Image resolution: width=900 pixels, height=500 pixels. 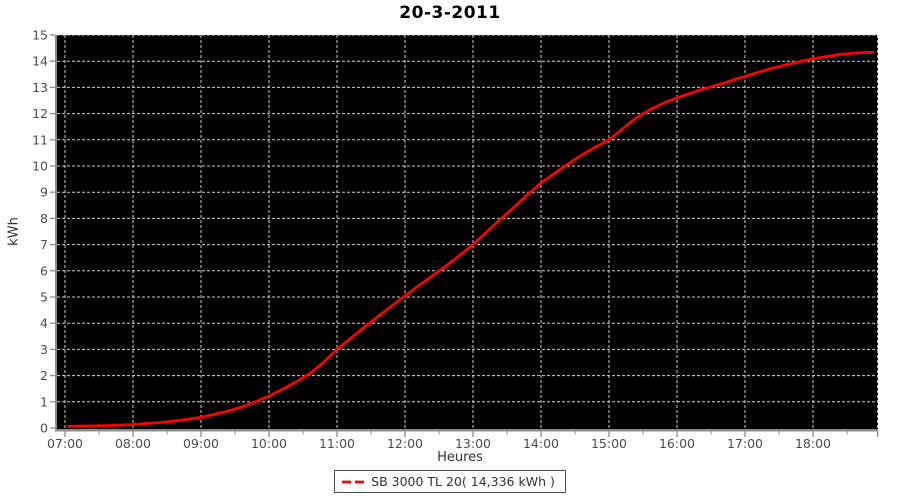 What do you see at coordinates (44, 428) in the screenshot?
I see `y-tick-label: 0` at bounding box center [44, 428].